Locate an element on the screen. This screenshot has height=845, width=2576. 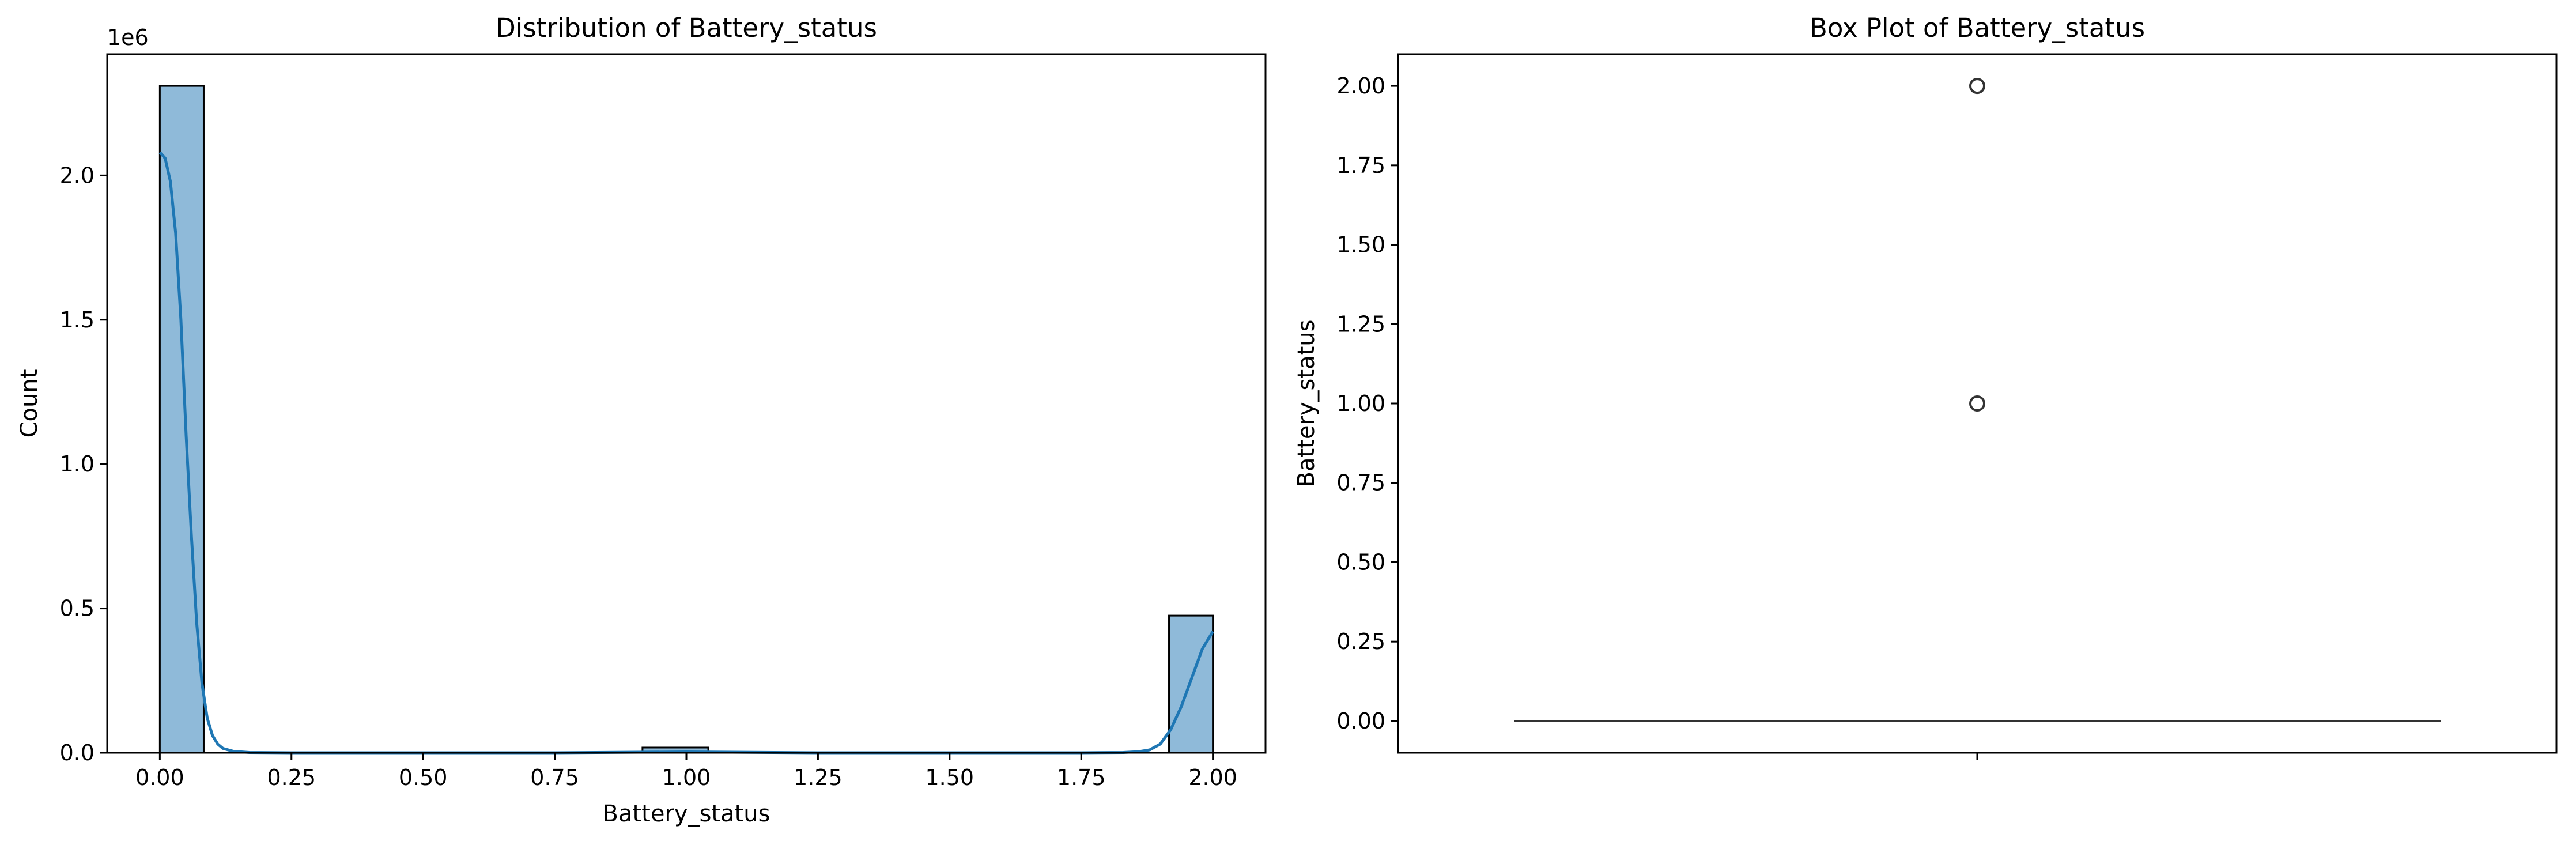
boxplot-y-tick-label: 0.00 is located at coordinates (1360, 721).